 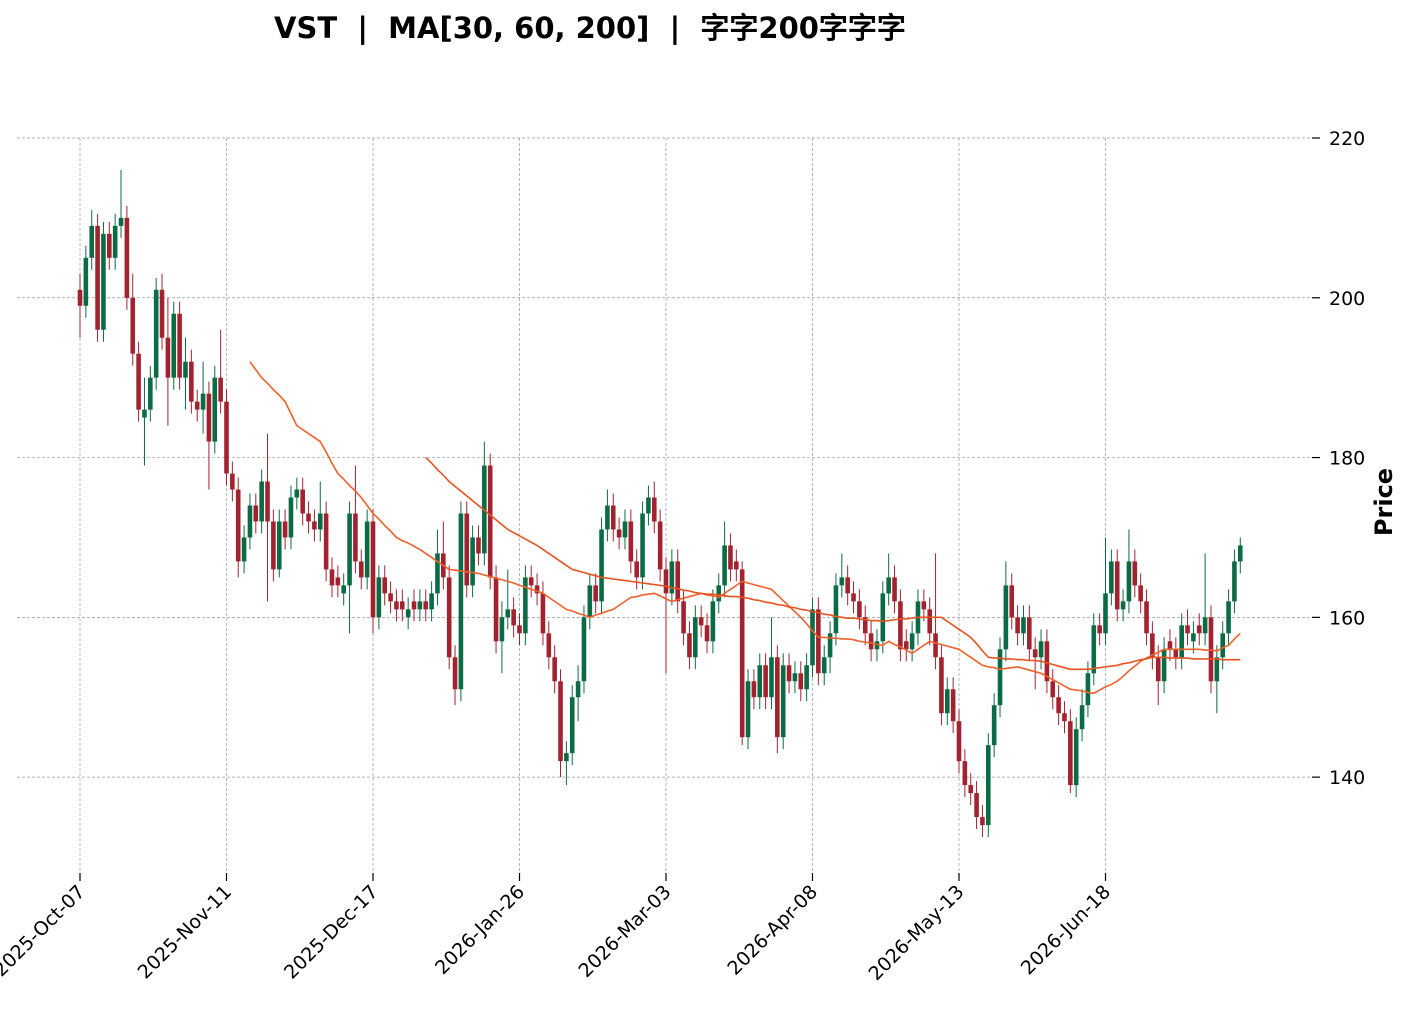 I want to click on y-axis-label: Price, so click(x=1384, y=502).